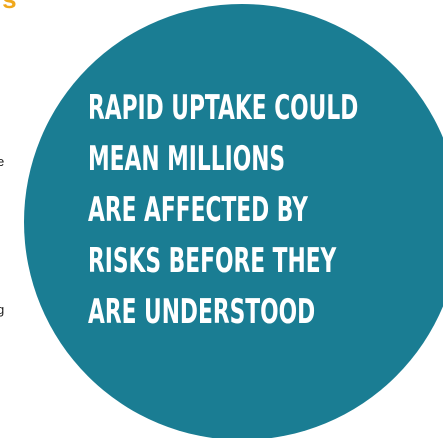 This screenshot has width=443, height=438. Describe the element at coordinates (212, 261) in the screenshot. I see `pull-quote-line: RISKS BEFORE THEY` at that location.